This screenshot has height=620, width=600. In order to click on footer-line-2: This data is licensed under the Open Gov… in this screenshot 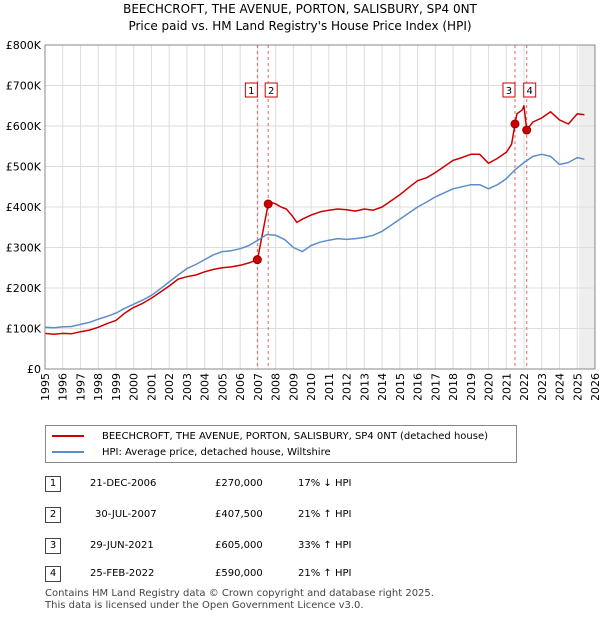, I will do `click(204, 605)`.